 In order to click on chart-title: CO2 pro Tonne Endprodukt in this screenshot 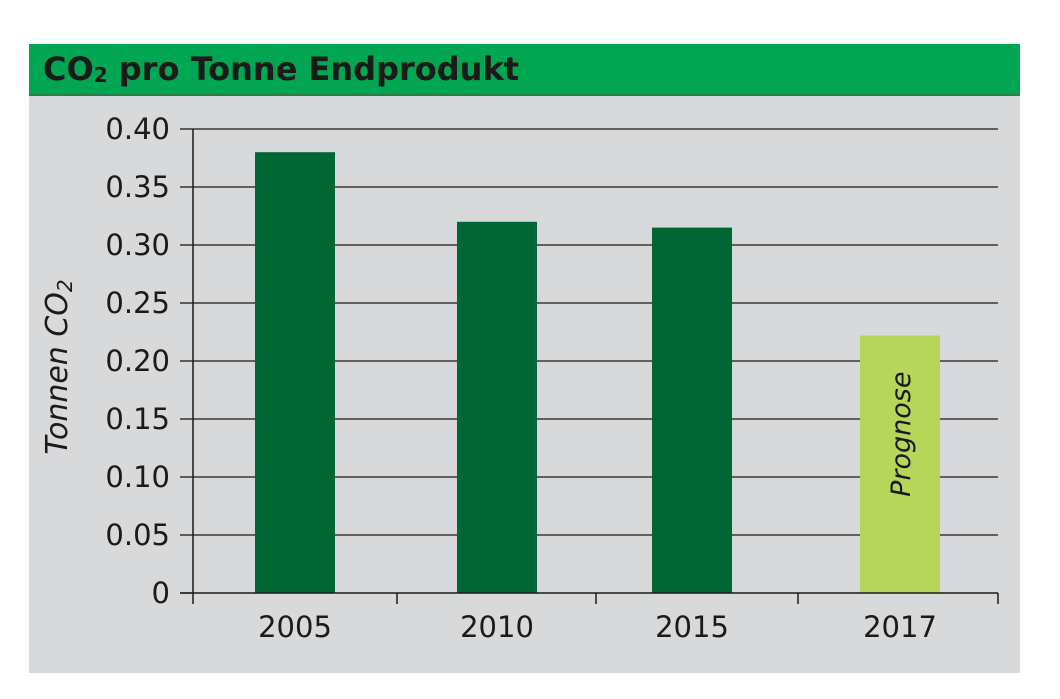, I will do `click(281, 72)`.